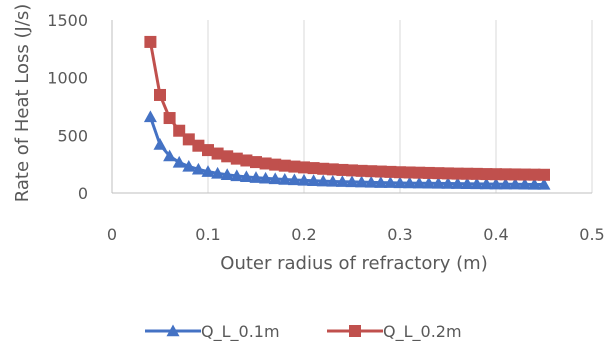  Describe the element at coordinates (591, 234) in the screenshot. I see `x-tick-label: 0.5` at that location.